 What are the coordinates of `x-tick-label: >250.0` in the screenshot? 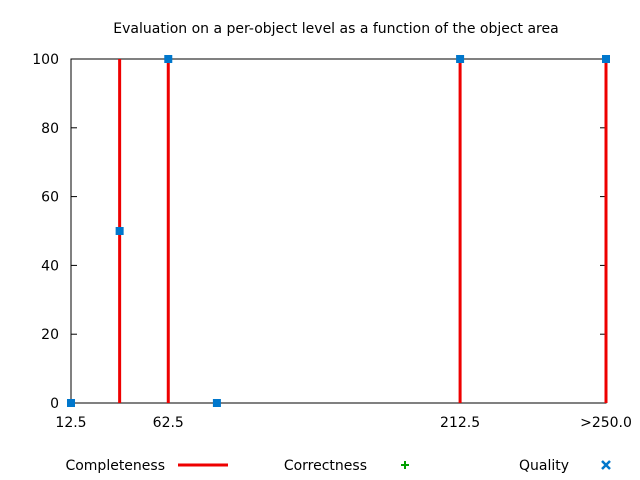 It's located at (606, 423).